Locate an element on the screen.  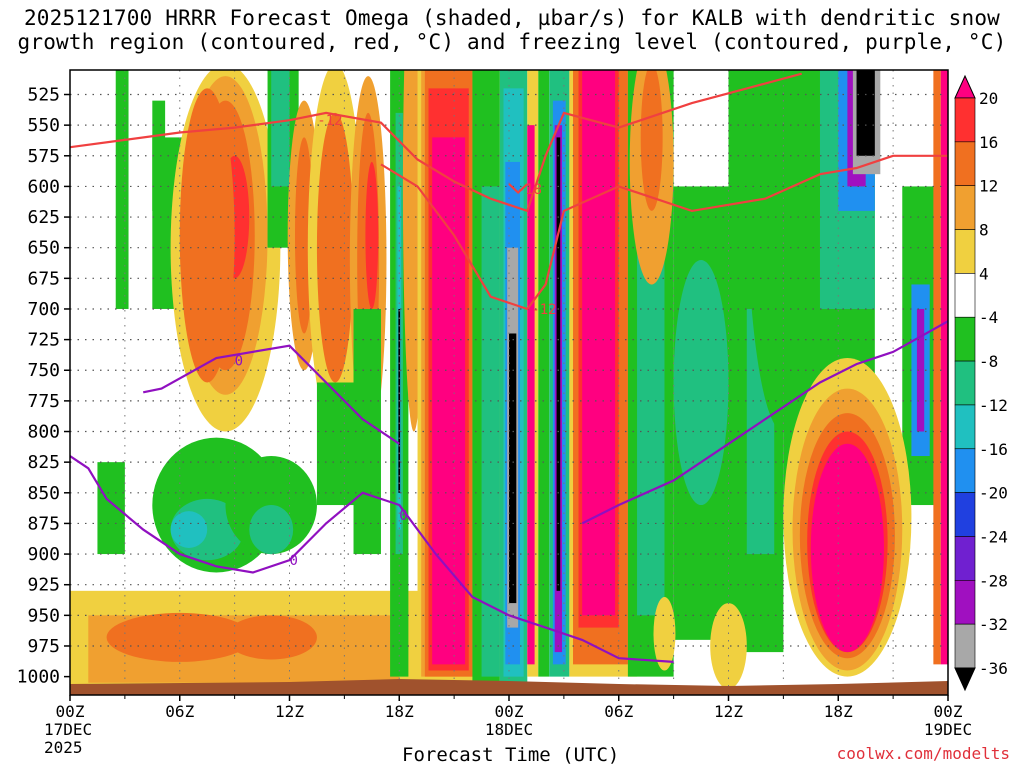
colorbar-label: 20 is located at coordinates (988, 98).